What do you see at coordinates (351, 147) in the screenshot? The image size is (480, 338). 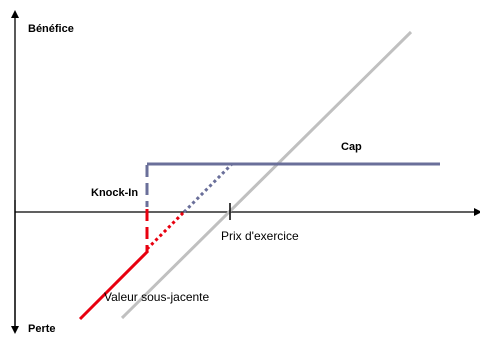 I see `cap-label: Cap` at bounding box center [351, 147].